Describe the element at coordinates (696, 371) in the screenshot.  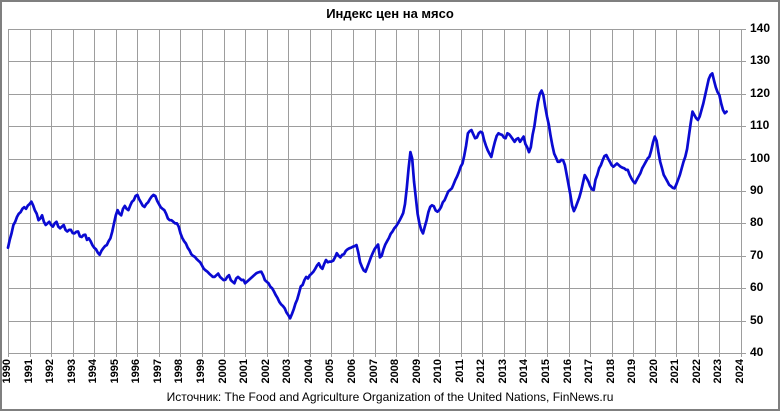
I see `x-tick-label: 2022` at that location.